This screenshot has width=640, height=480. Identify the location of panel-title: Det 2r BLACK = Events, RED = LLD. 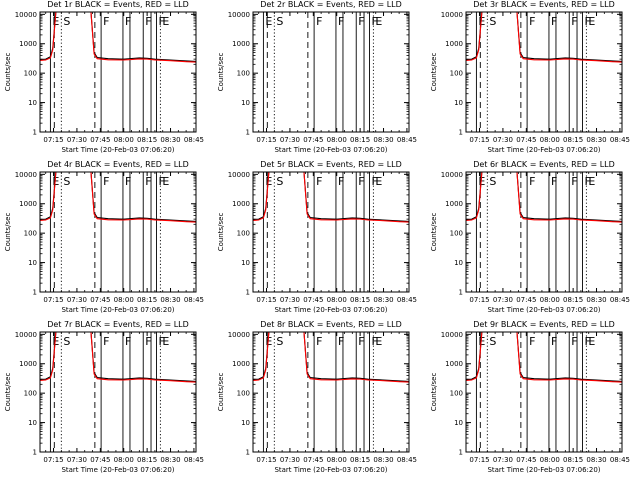
(331, 4).